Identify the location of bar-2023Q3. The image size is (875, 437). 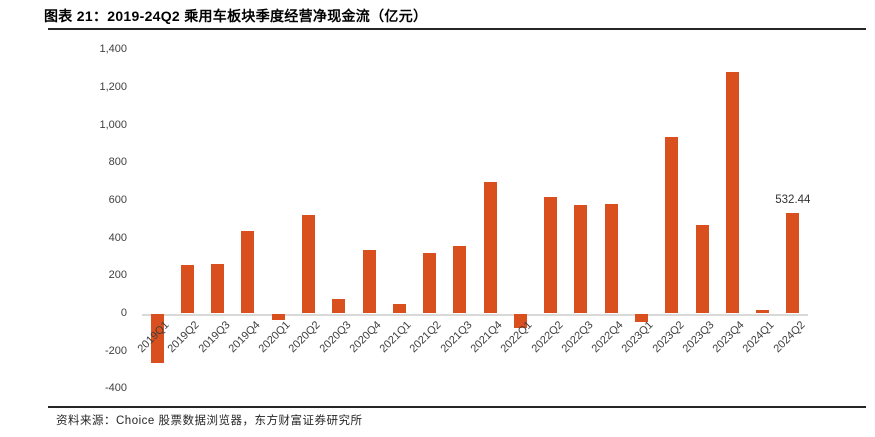
(702, 269).